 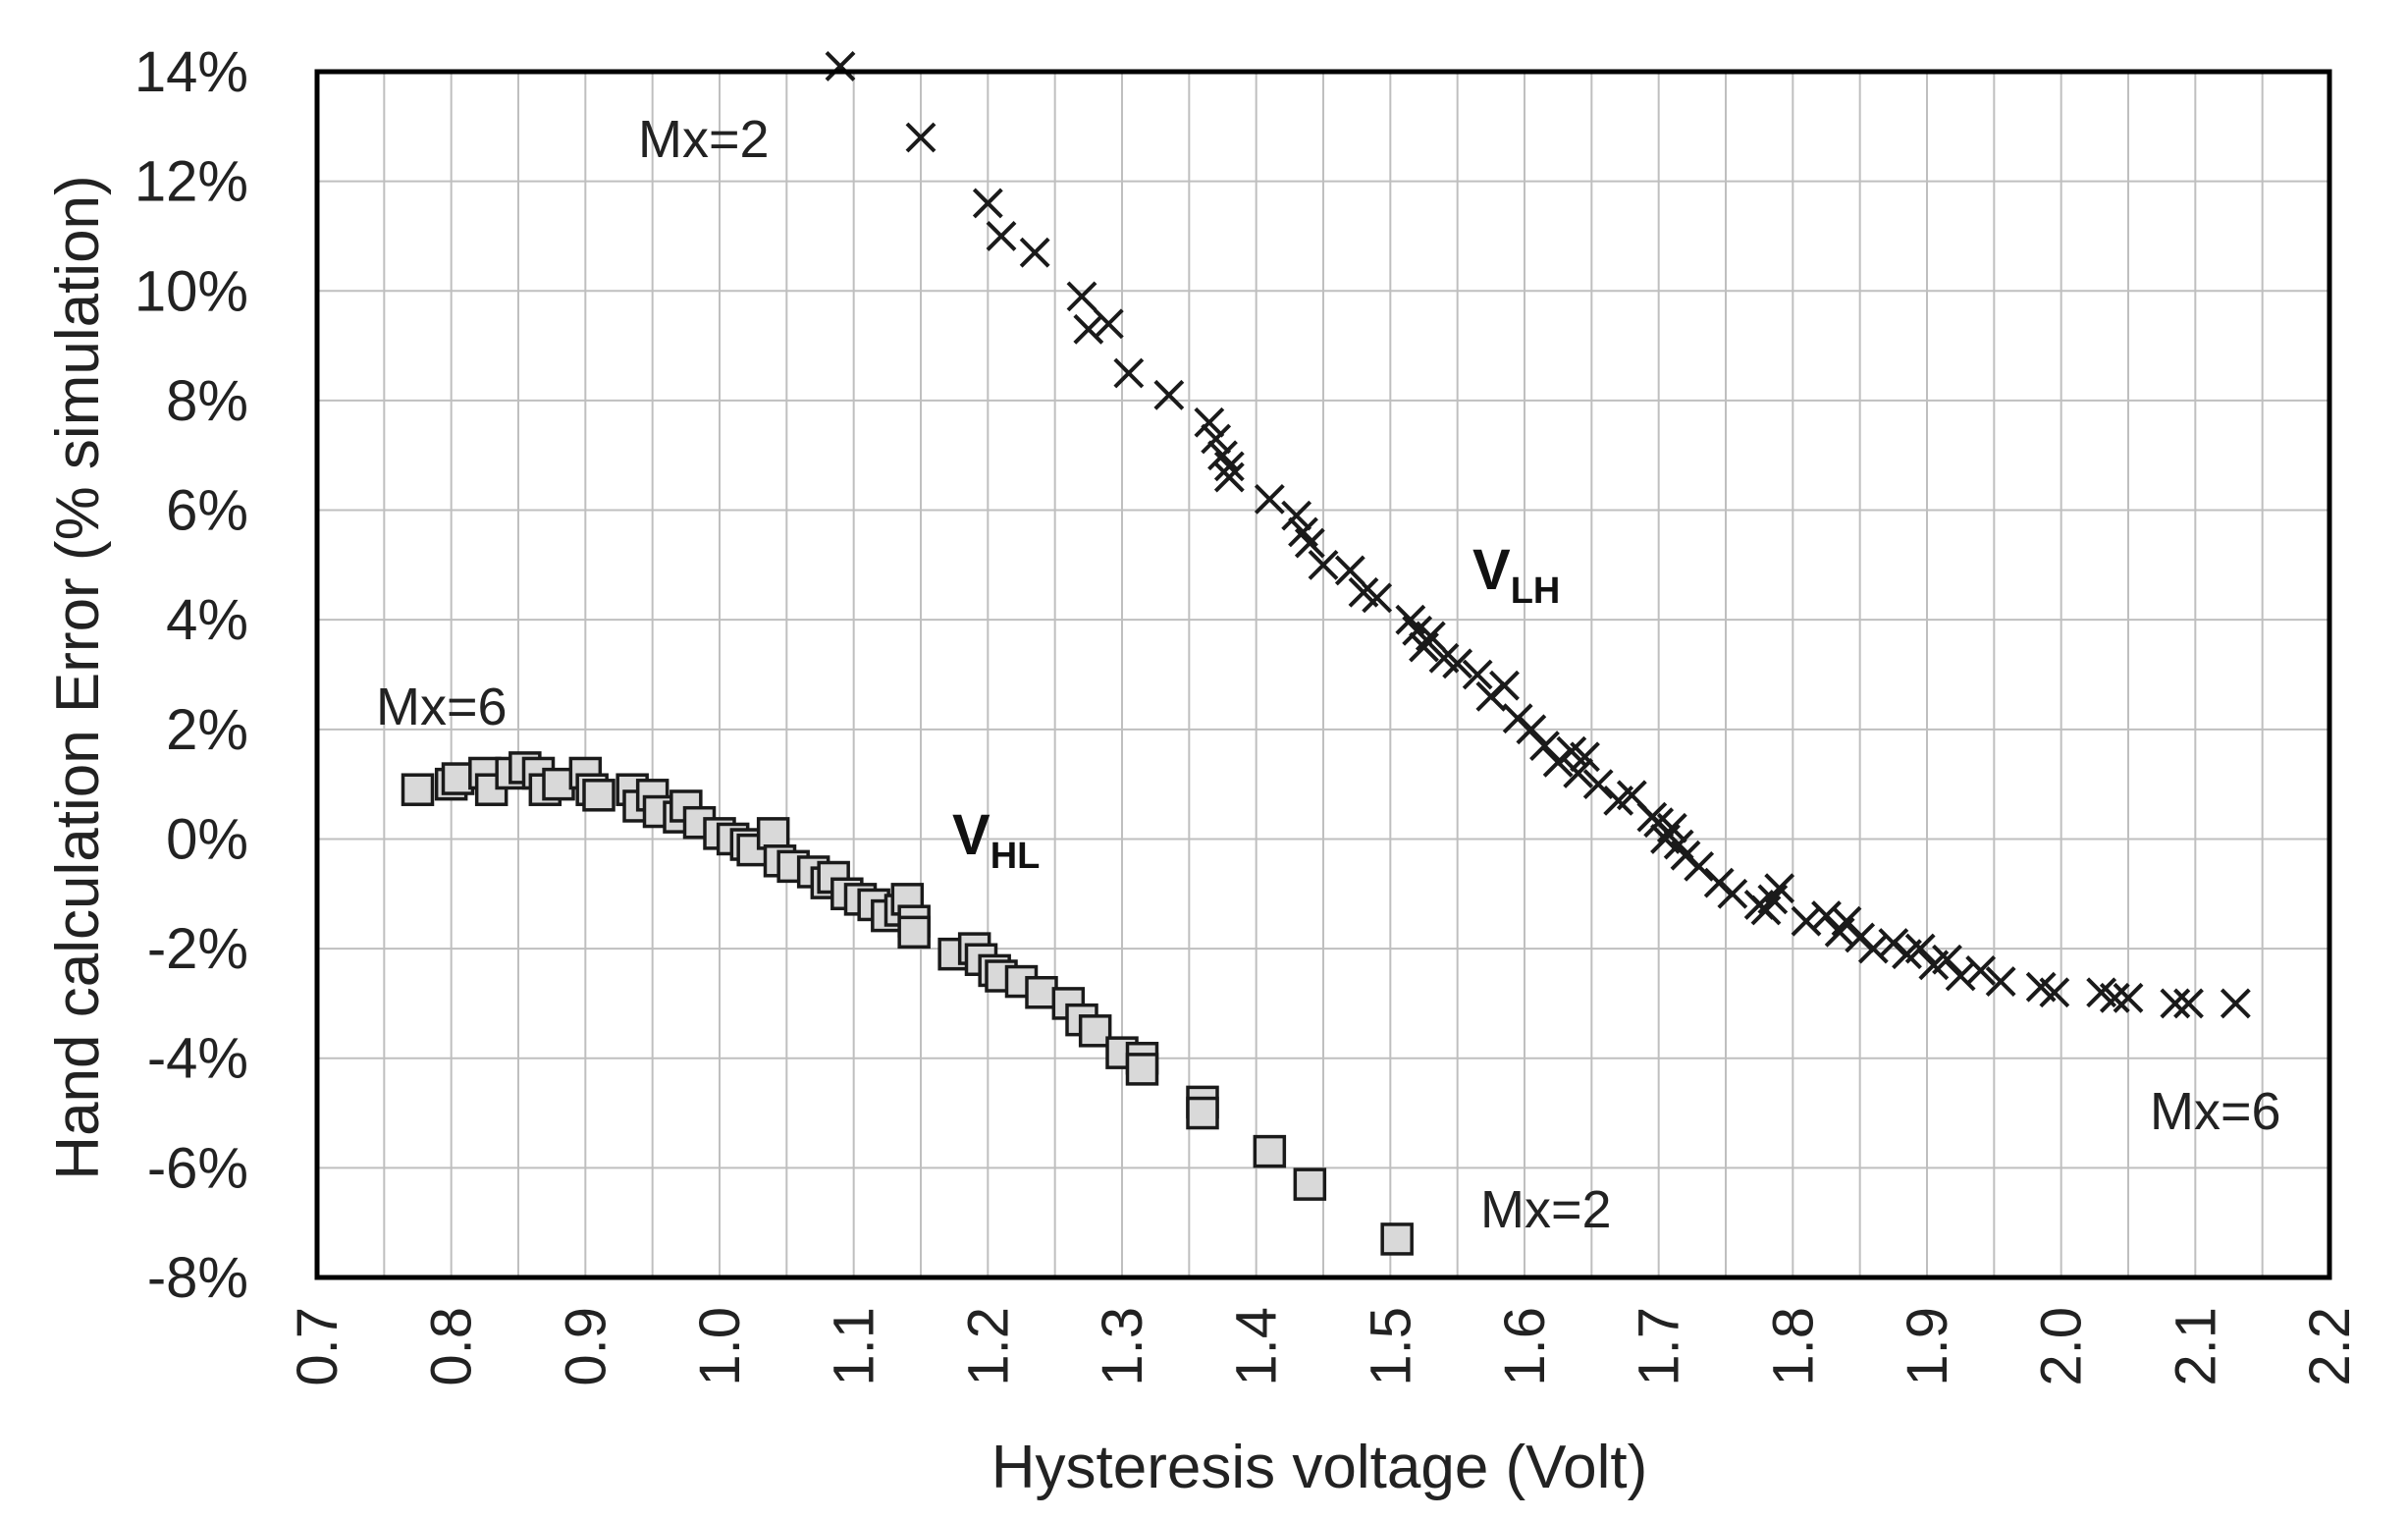 I want to click on y-tick-label: 10%, so click(x=191, y=291).